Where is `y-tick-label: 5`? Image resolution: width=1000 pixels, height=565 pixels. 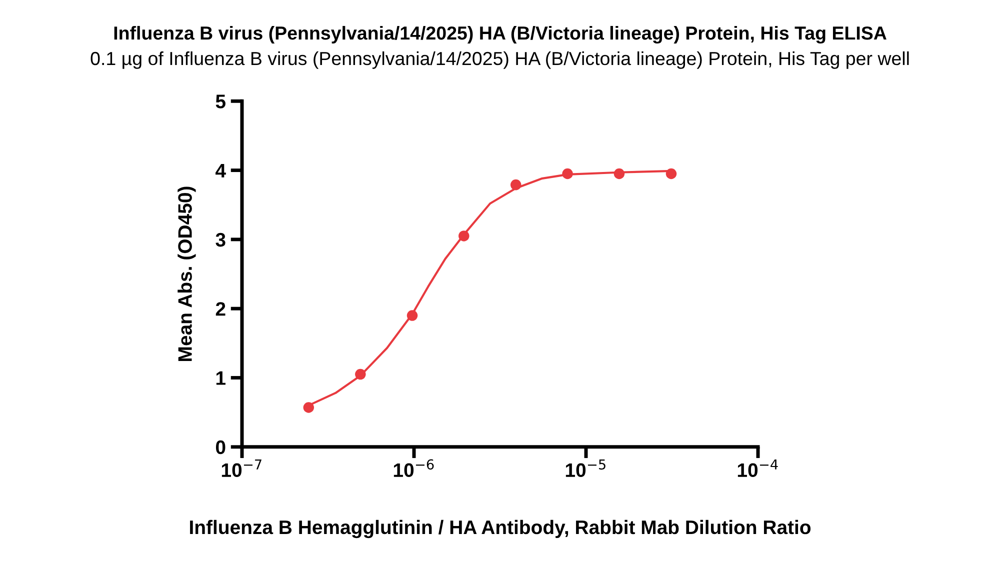 y-tick-label: 5 is located at coordinates (221, 101).